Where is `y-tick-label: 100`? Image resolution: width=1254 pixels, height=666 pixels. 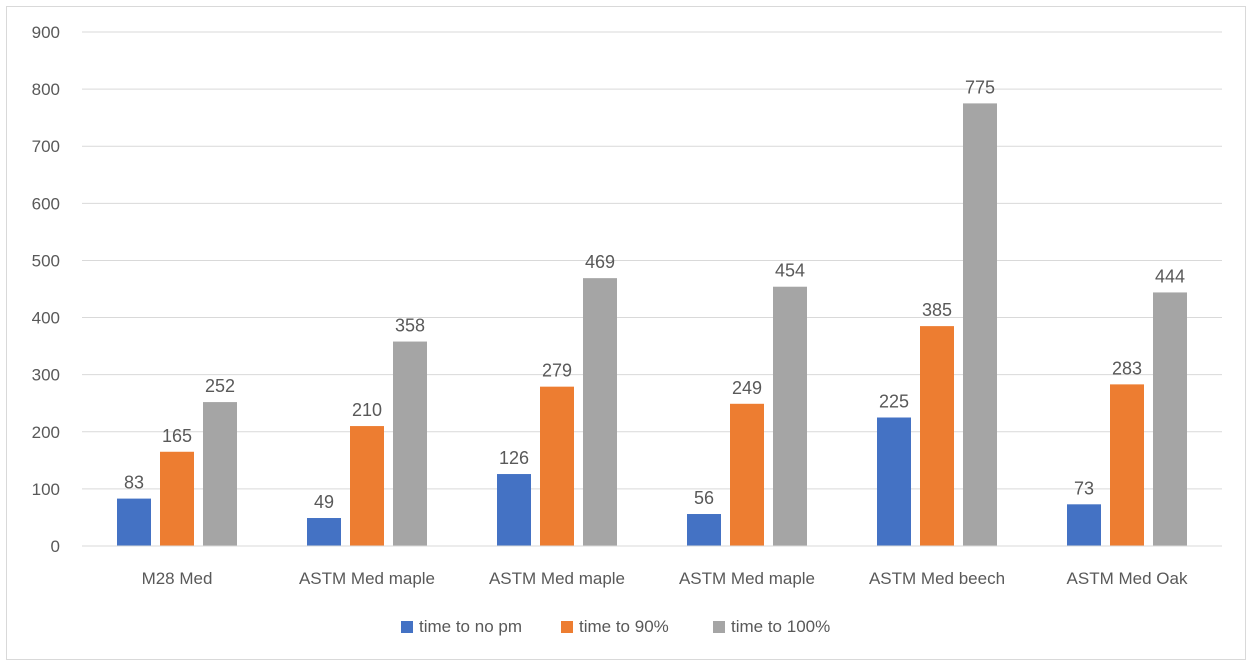 y-tick-label: 100 is located at coordinates (46, 489).